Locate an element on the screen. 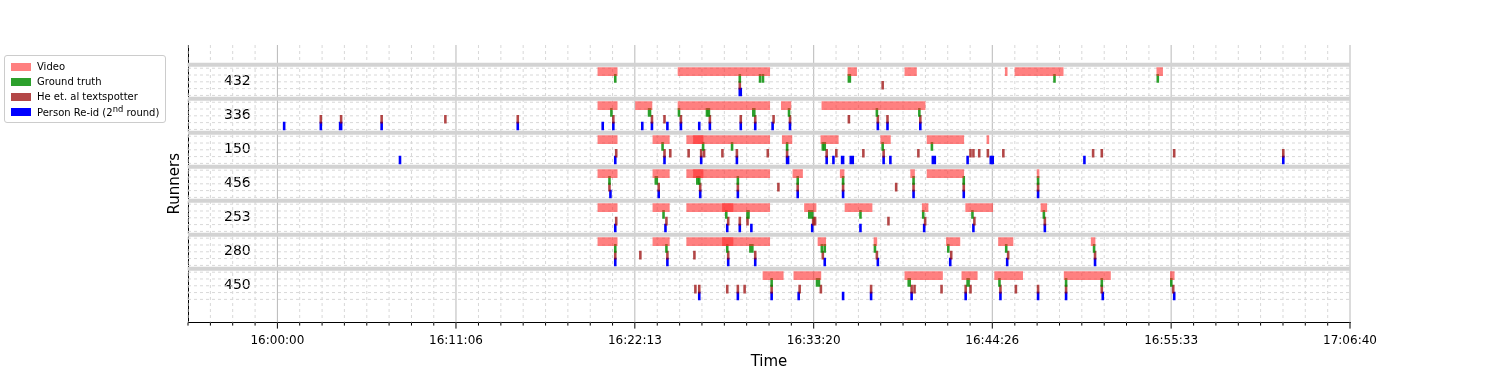 The image size is (1500, 375). x-tick-label: 16:44:26 is located at coordinates (992, 339).